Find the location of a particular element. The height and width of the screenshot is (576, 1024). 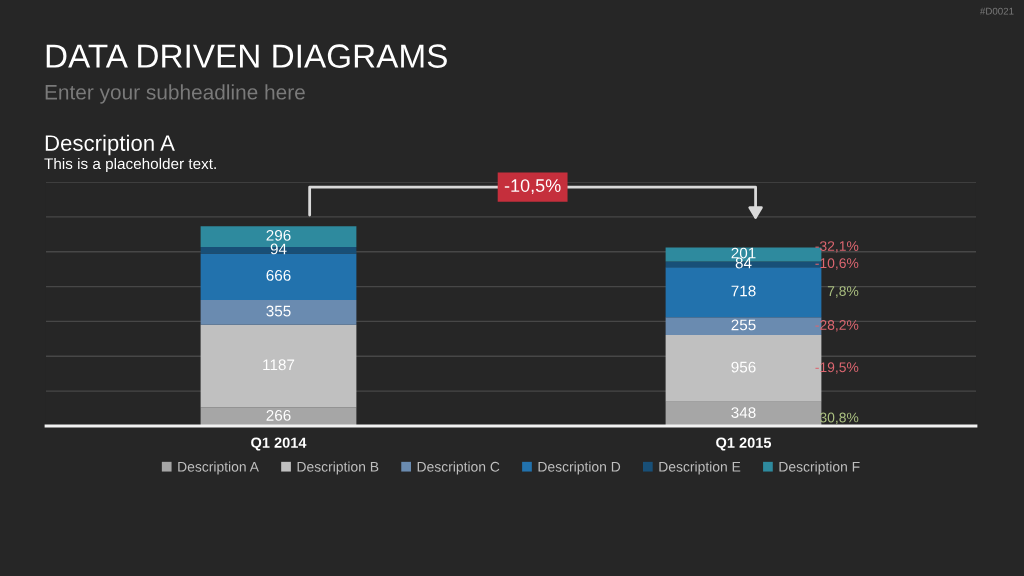

text: #D0021 is located at coordinates (996, 11).